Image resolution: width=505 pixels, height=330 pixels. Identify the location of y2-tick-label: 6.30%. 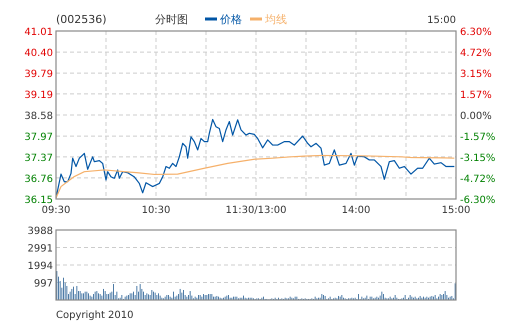
(476, 32).